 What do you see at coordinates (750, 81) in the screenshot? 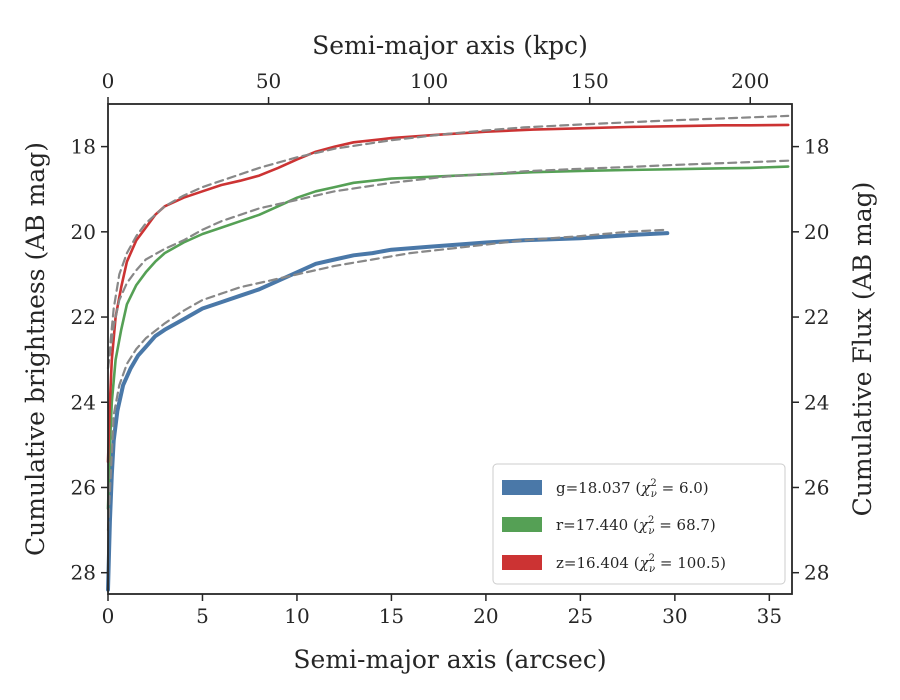
I see `x-top-tick-label: 200` at bounding box center [750, 81].